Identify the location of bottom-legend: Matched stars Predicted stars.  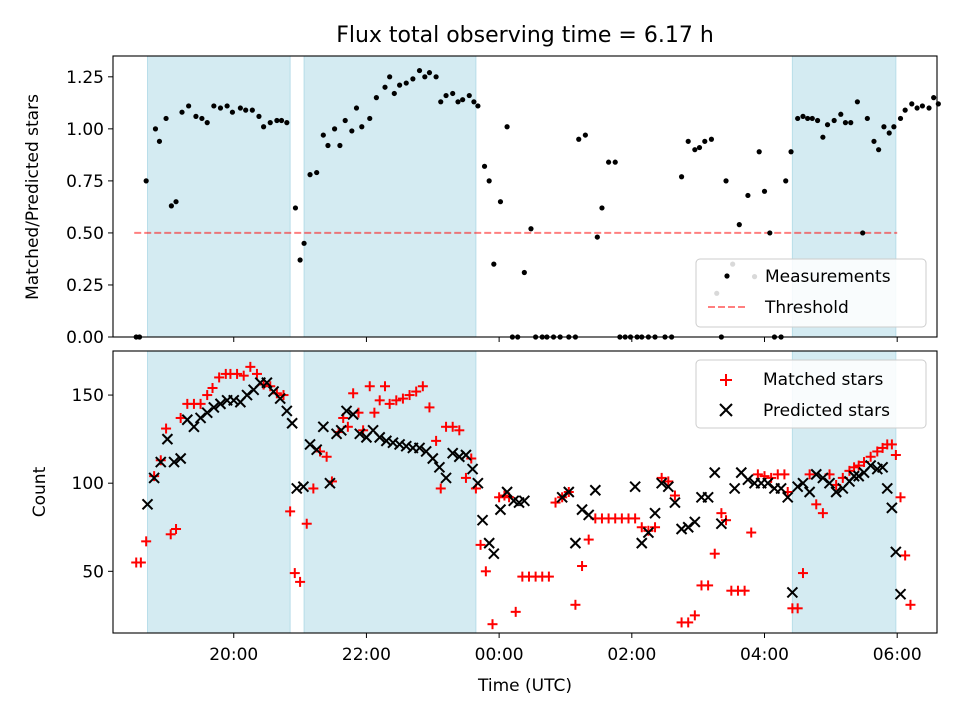
(811, 394).